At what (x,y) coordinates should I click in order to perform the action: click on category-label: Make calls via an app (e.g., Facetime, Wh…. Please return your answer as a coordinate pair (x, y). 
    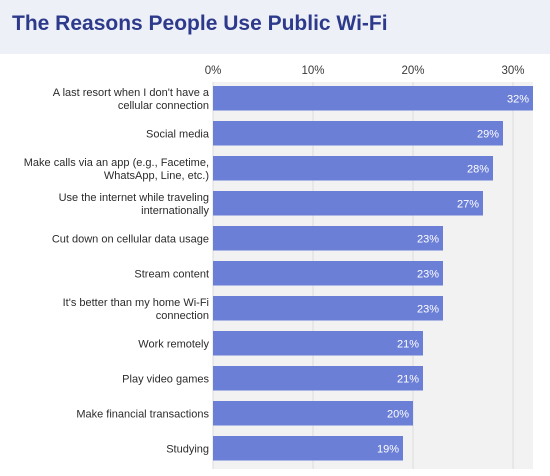
    Looking at the image, I should click on (116, 169).